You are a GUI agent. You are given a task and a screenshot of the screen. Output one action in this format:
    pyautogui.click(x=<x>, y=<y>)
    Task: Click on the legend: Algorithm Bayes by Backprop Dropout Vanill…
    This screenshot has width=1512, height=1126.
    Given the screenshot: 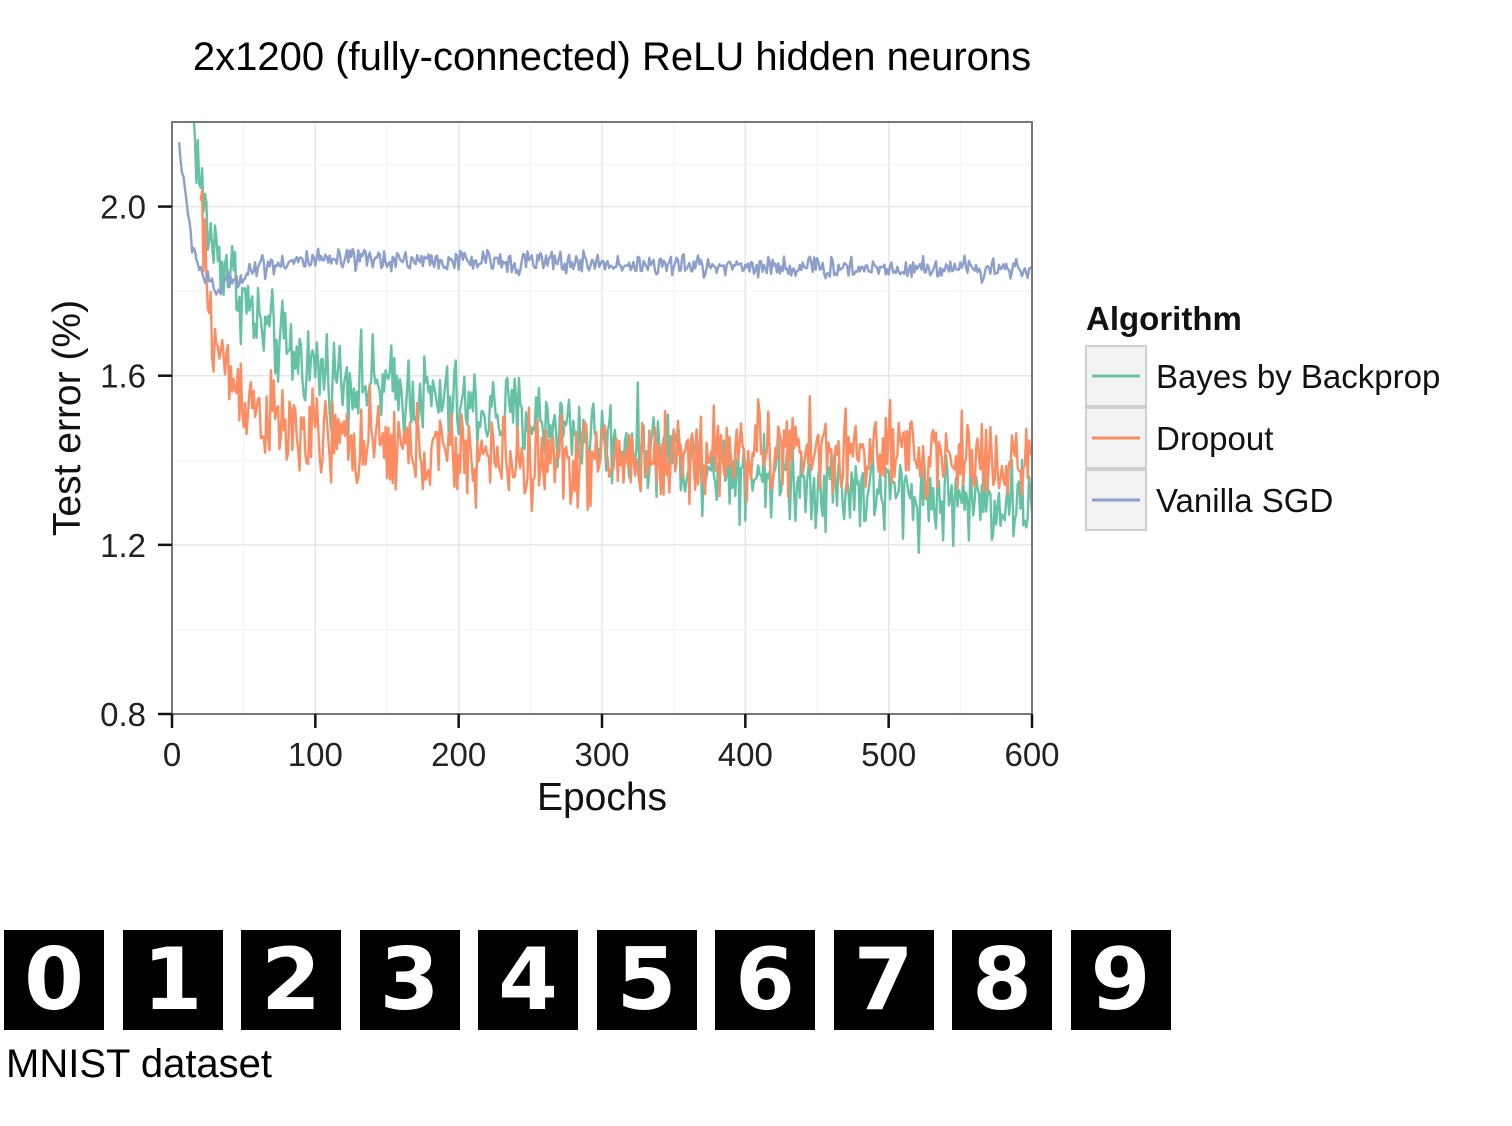 What is the action you would take?
    pyautogui.click(x=1262, y=415)
    